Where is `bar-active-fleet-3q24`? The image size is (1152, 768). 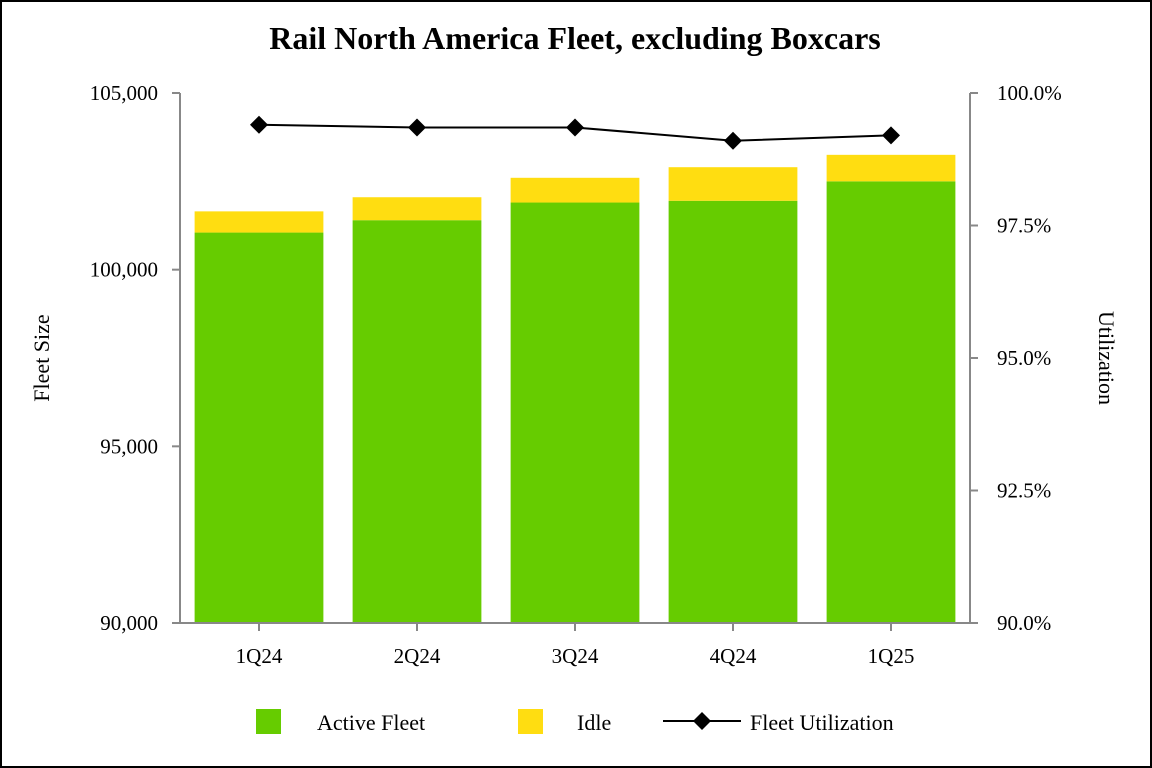
bar-active-fleet-3q24 is located at coordinates (575, 413).